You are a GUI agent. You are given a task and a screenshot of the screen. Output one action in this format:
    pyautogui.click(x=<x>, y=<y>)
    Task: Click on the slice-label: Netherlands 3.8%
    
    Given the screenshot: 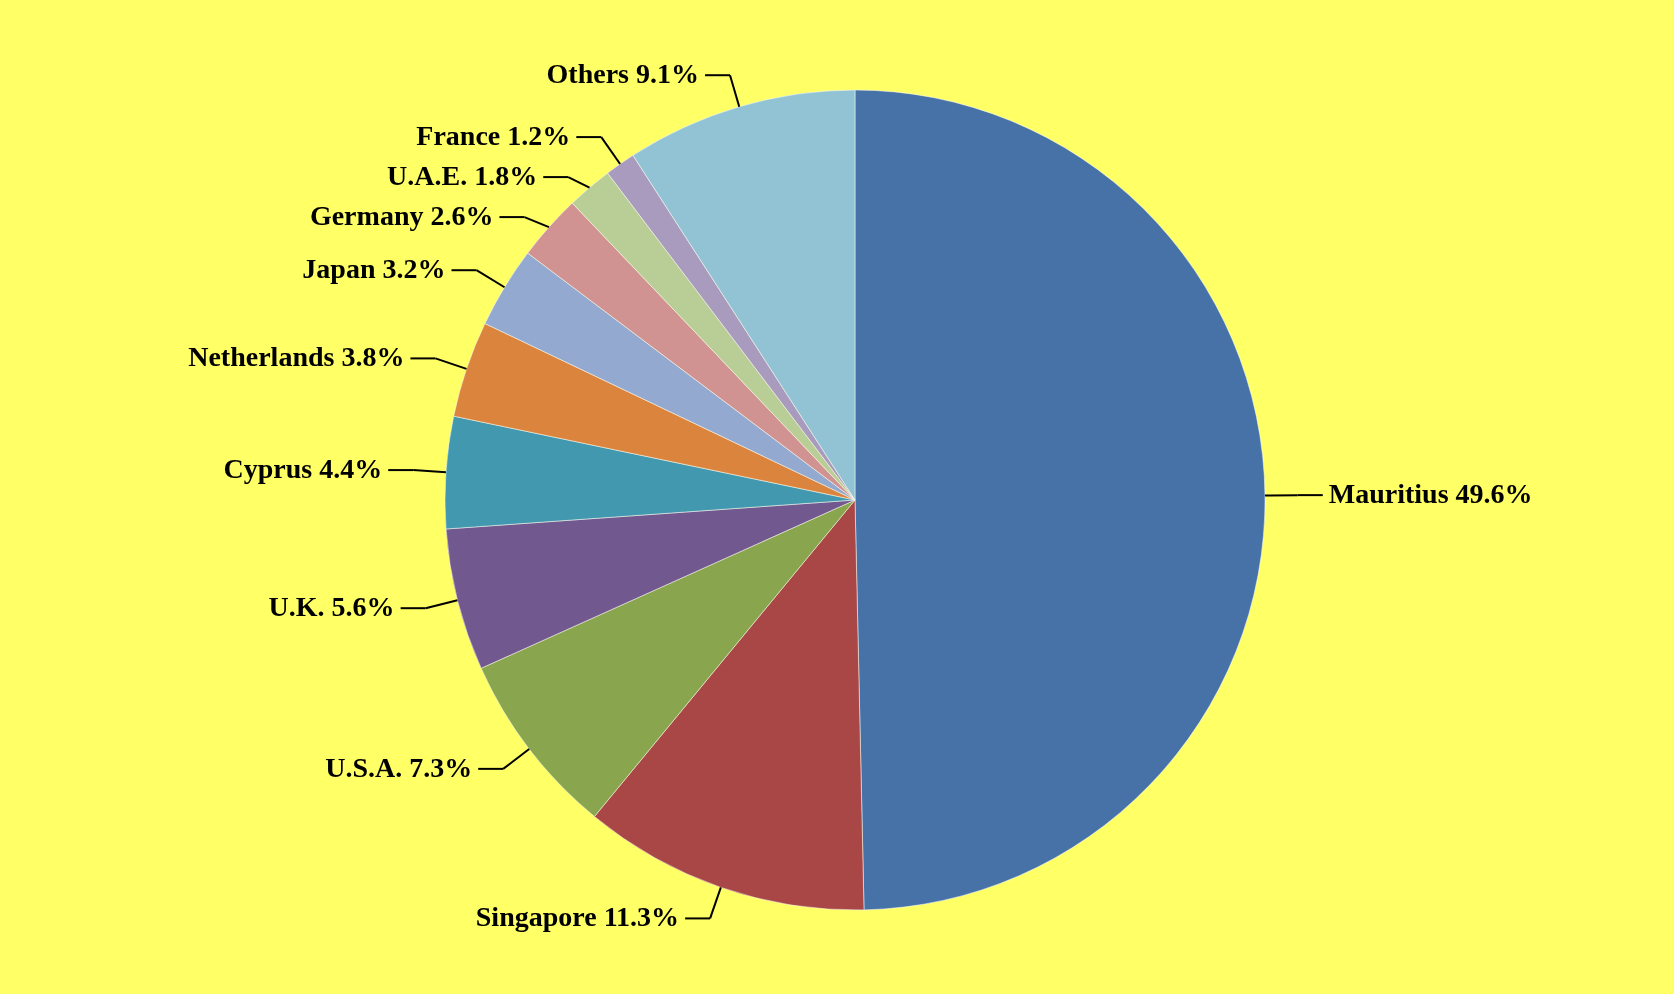 What is the action you would take?
    pyautogui.click(x=296, y=357)
    